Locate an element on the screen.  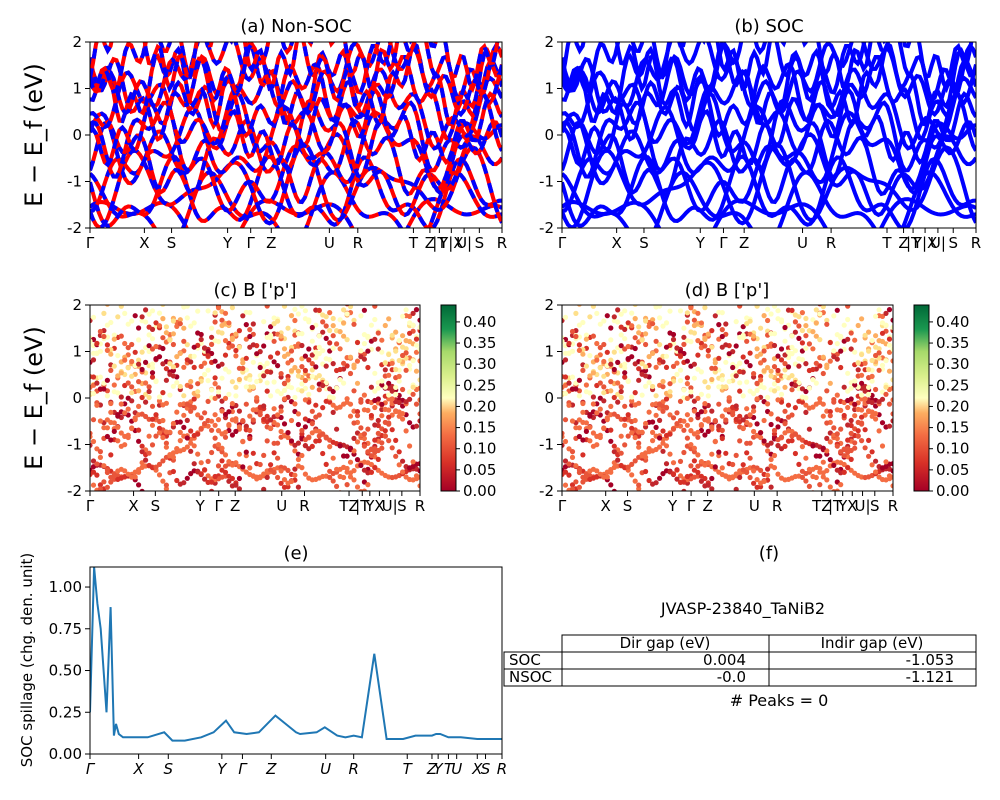
cb-tick-label: 0.30 is located at coordinates (479, 364).